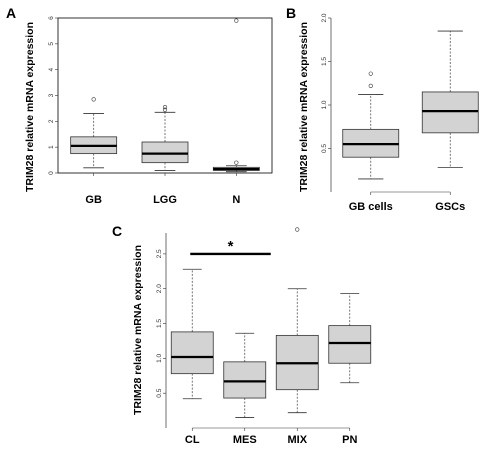 Image resolution: width=500 pixels, height=451 pixels. I want to click on panel-b-y-axis-label: TRIM28 relative mRNA expression, so click(304, 107).